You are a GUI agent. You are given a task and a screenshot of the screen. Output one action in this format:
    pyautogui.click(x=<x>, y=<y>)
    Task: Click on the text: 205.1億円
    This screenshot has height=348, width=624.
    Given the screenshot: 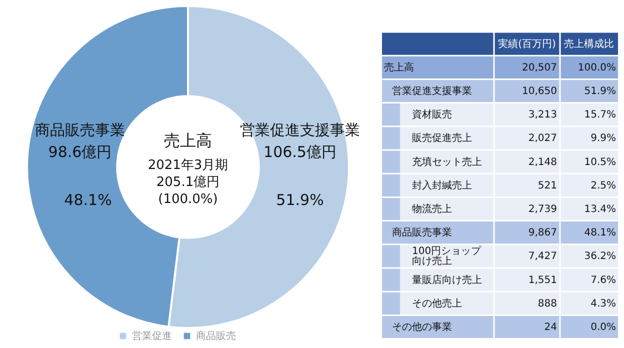 What is the action you would take?
    pyautogui.click(x=188, y=182)
    